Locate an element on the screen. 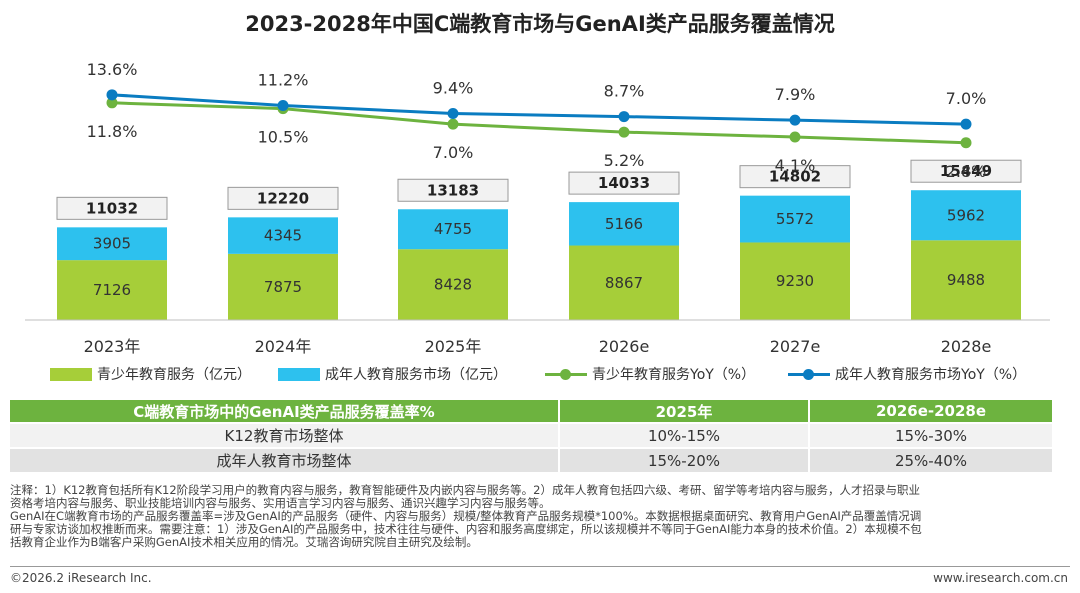  data-label-youth: 9230 is located at coordinates (795, 281).